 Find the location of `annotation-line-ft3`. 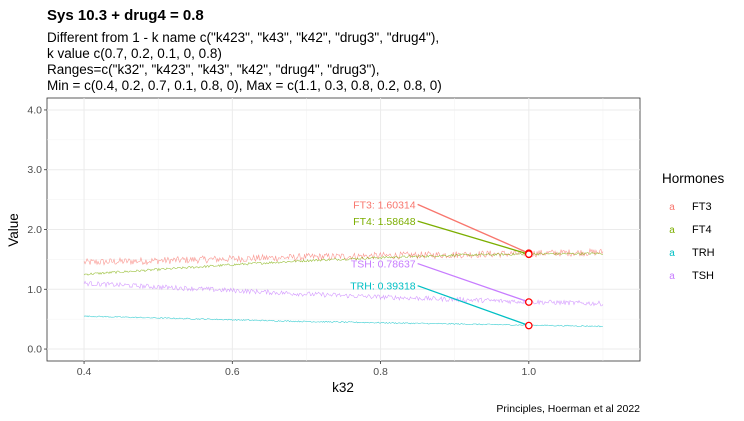

annotation-line-ft3 is located at coordinates (473, 228).